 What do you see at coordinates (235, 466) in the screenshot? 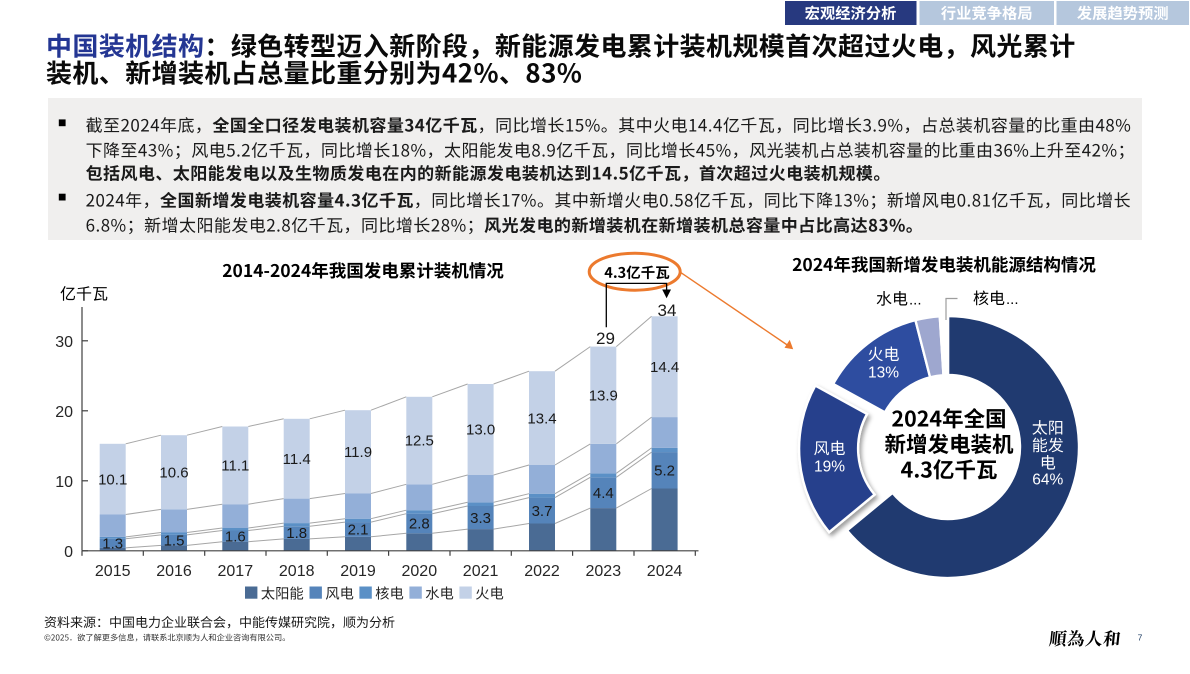
I see `svg-text: 11.1` at bounding box center [235, 466].